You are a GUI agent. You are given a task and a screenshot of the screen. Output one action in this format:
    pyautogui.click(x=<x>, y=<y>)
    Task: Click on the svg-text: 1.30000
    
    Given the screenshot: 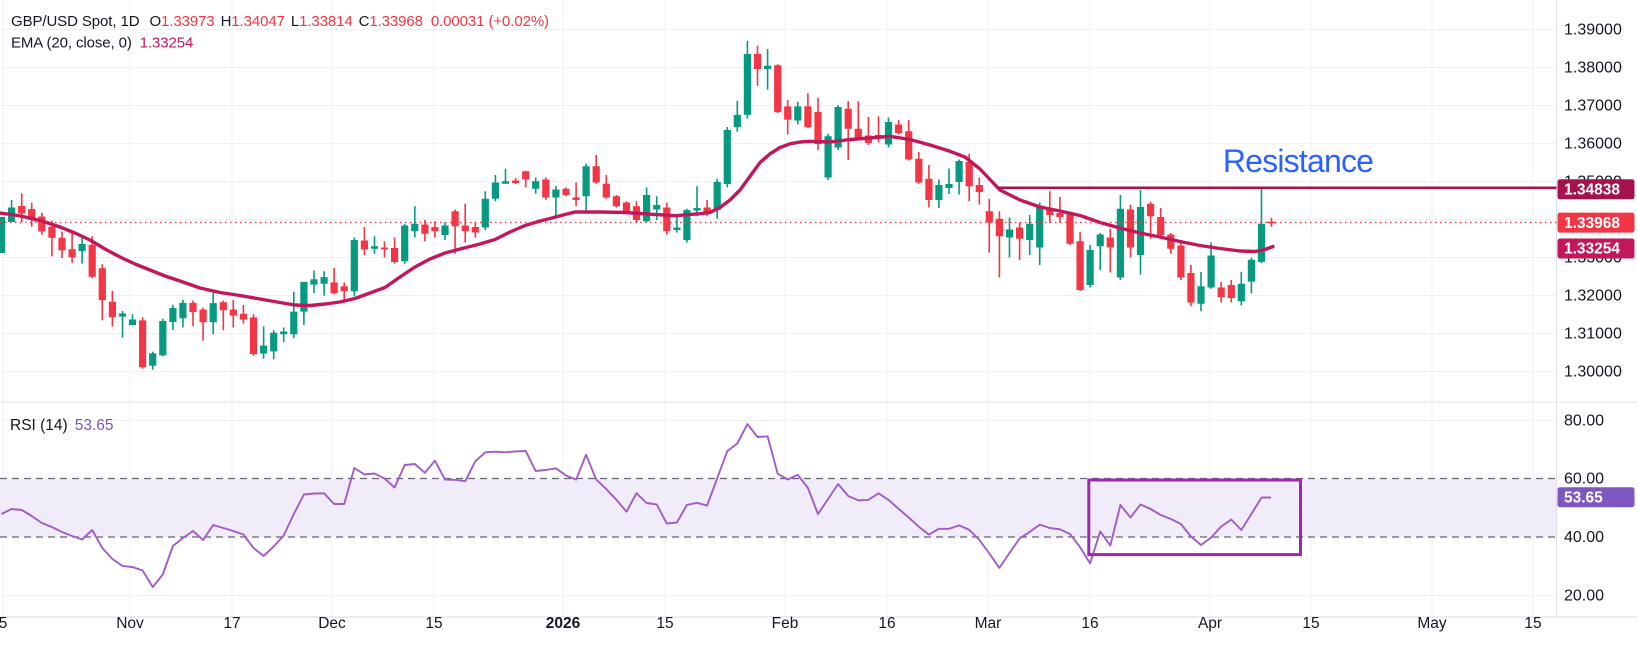 What is the action you would take?
    pyautogui.click(x=1593, y=372)
    